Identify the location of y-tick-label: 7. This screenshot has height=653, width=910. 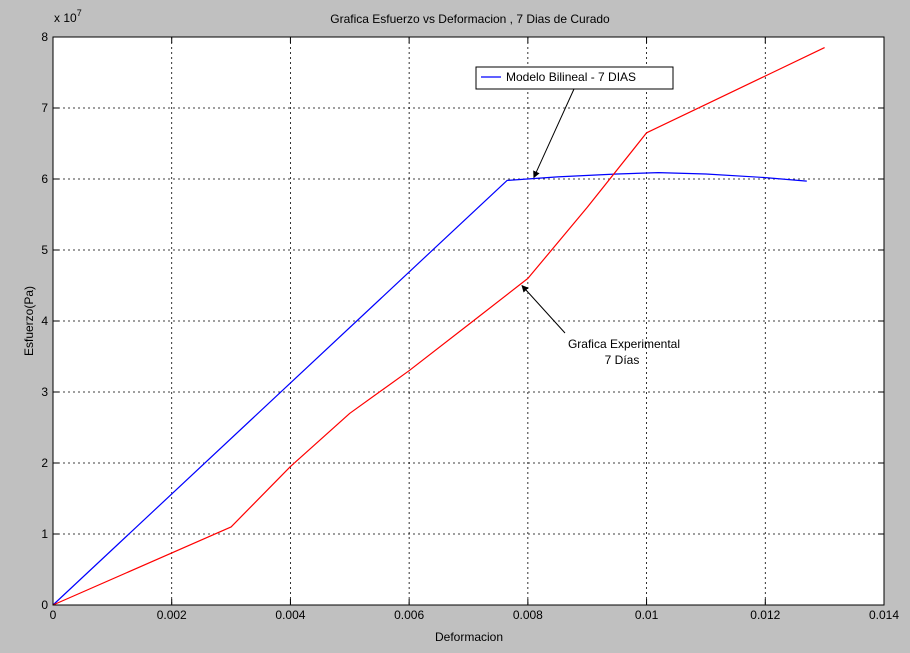
(44, 108).